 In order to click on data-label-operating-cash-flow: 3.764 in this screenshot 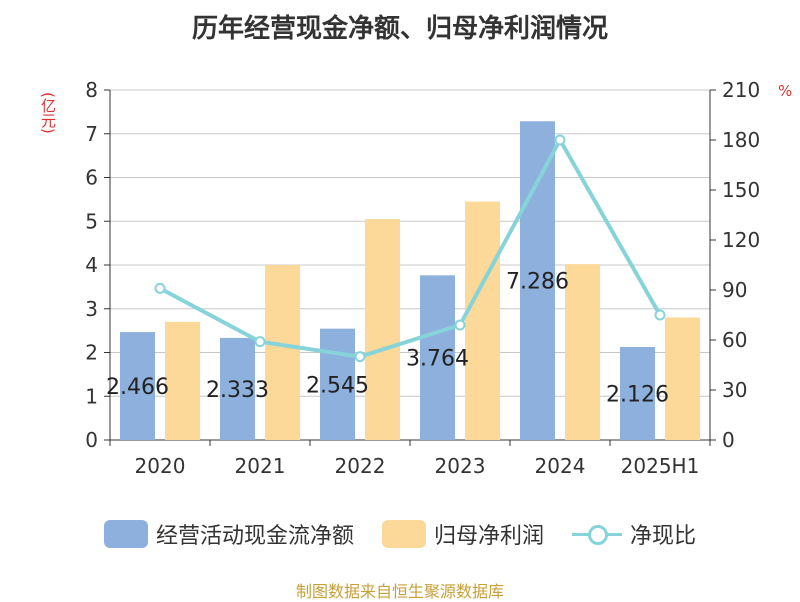, I will do `click(437, 359)`.